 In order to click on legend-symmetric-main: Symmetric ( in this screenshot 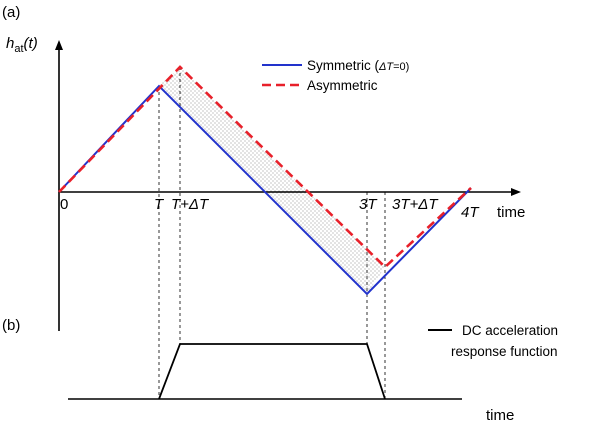, I will do `click(343, 65)`.